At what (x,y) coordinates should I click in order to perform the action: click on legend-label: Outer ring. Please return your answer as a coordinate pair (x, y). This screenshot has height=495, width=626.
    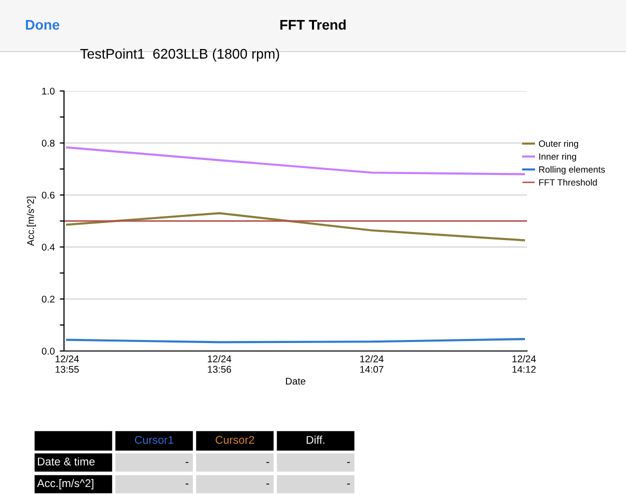
    Looking at the image, I should click on (558, 144).